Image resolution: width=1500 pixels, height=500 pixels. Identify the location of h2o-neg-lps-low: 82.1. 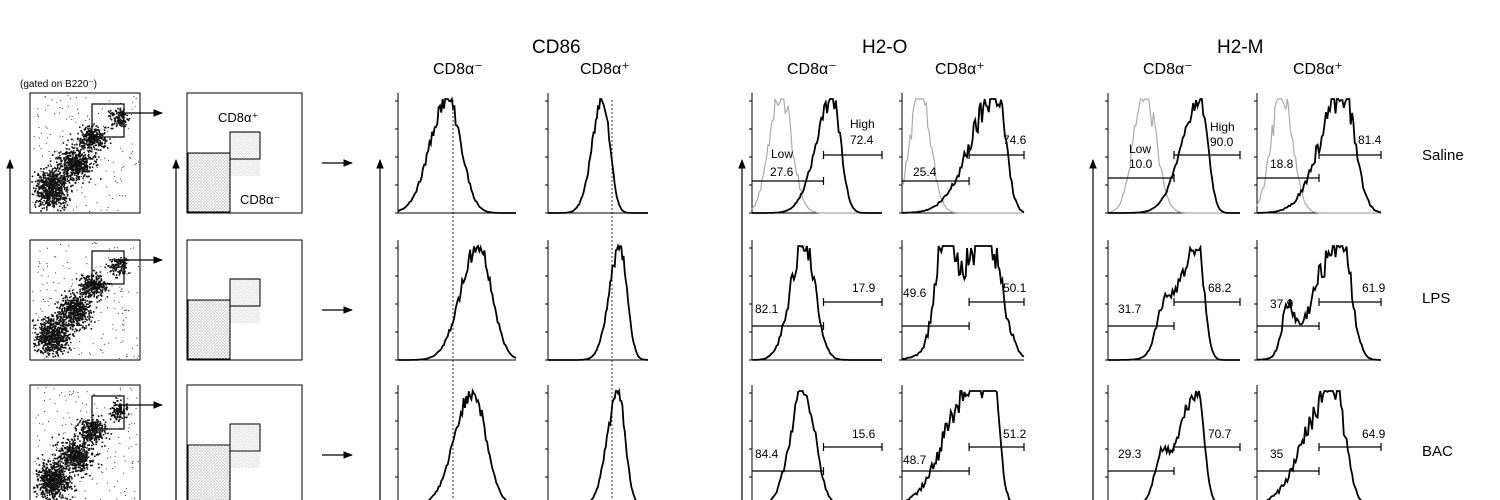
(767, 309).